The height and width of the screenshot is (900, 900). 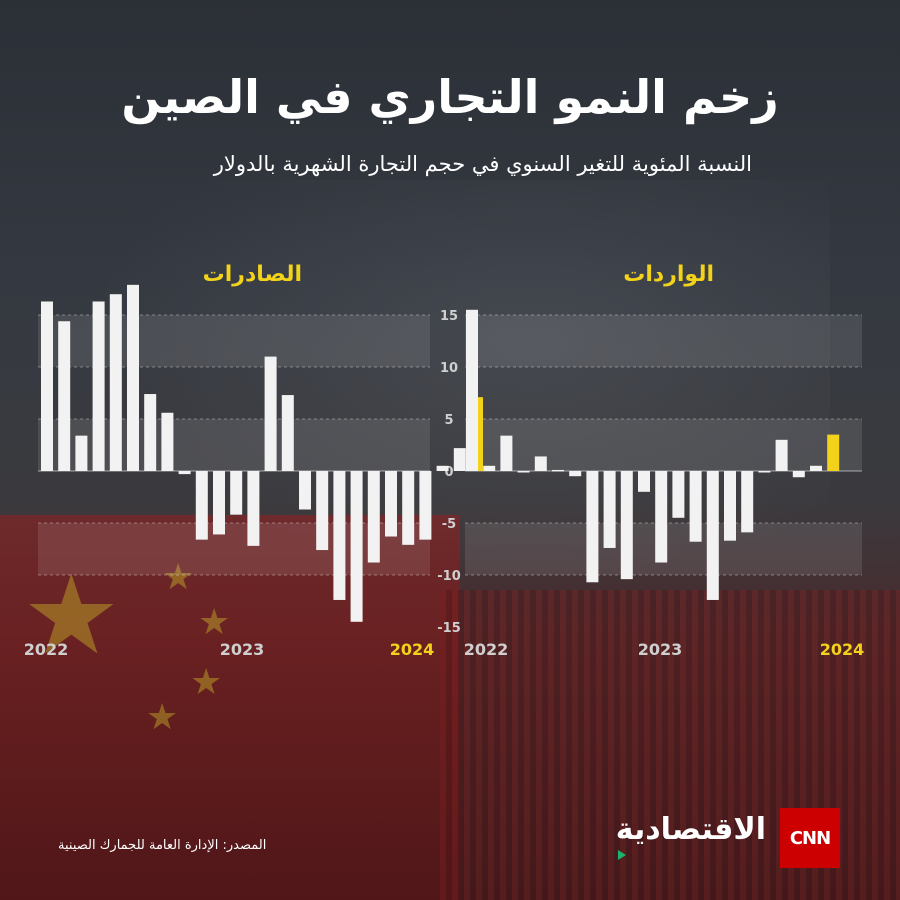 I want to click on highlight-bar, so click(x=833, y=452).